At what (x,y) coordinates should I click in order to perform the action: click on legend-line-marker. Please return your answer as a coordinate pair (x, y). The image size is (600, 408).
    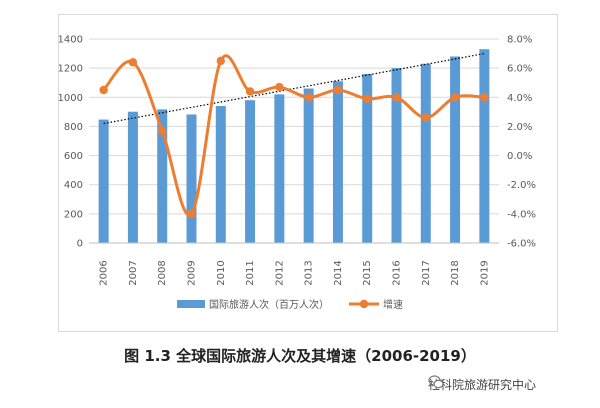
    Looking at the image, I should click on (364, 304).